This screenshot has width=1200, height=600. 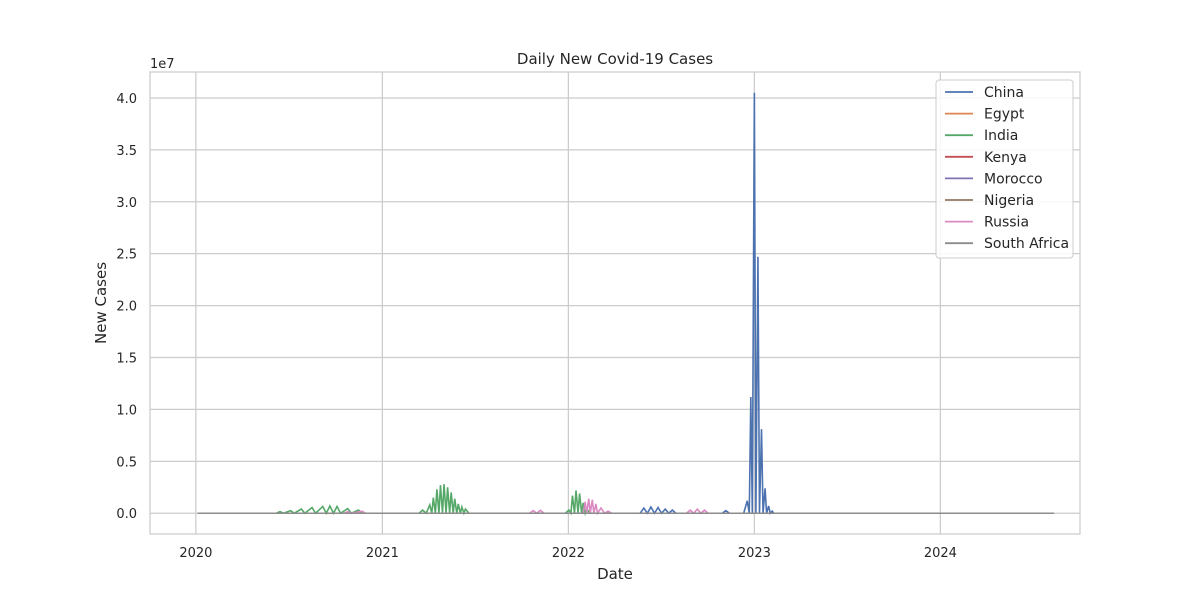 I want to click on legend-label: Egypt, so click(x=1004, y=115).